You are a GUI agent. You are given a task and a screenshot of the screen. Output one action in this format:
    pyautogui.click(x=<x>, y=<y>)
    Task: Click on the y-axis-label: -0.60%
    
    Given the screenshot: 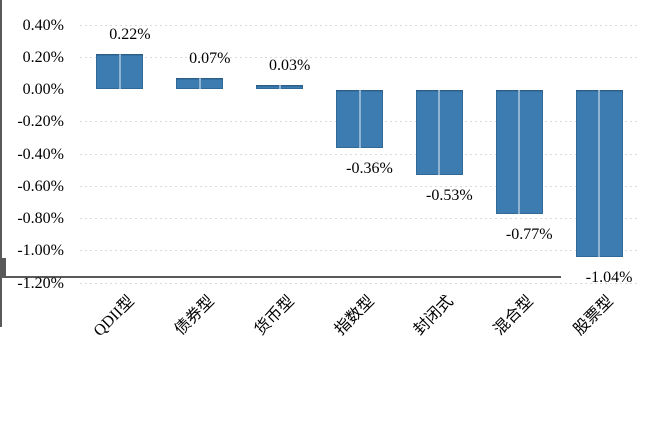 What is the action you would take?
    pyautogui.click(x=40, y=186)
    